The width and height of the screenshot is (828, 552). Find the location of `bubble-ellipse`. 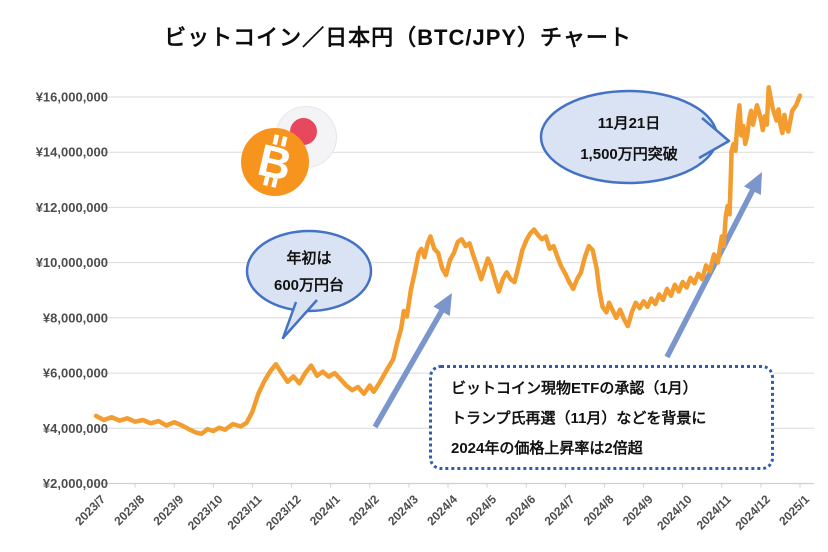

bubble-ellipse is located at coordinates (309, 271).